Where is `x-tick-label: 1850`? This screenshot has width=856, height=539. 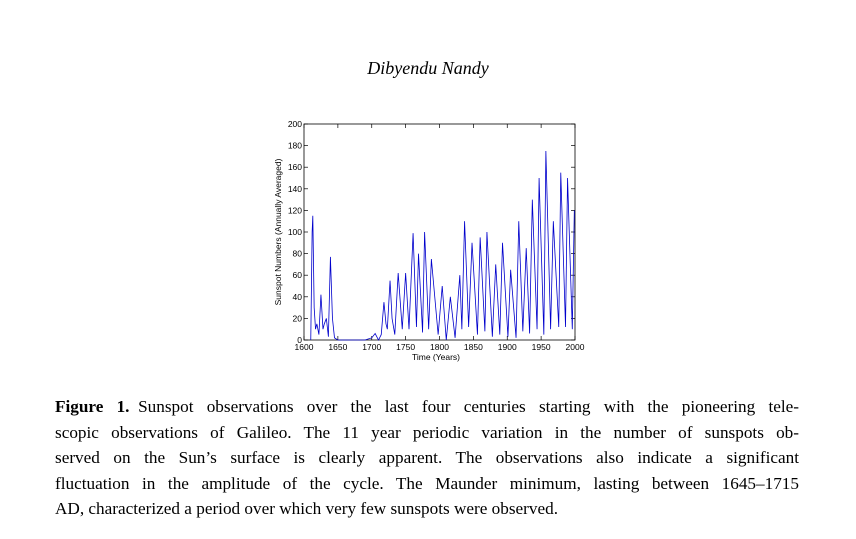 x-tick-label: 1850 is located at coordinates (473, 347).